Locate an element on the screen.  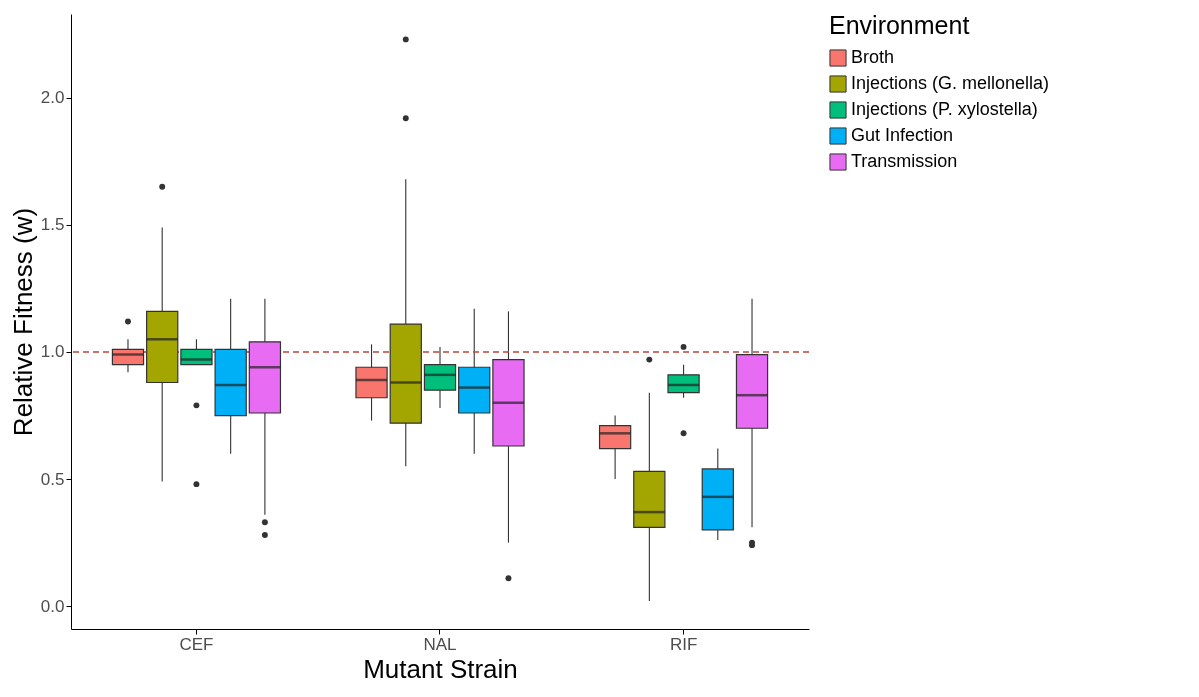
legend-label: Injections (P. xylostella) is located at coordinates (944, 109).